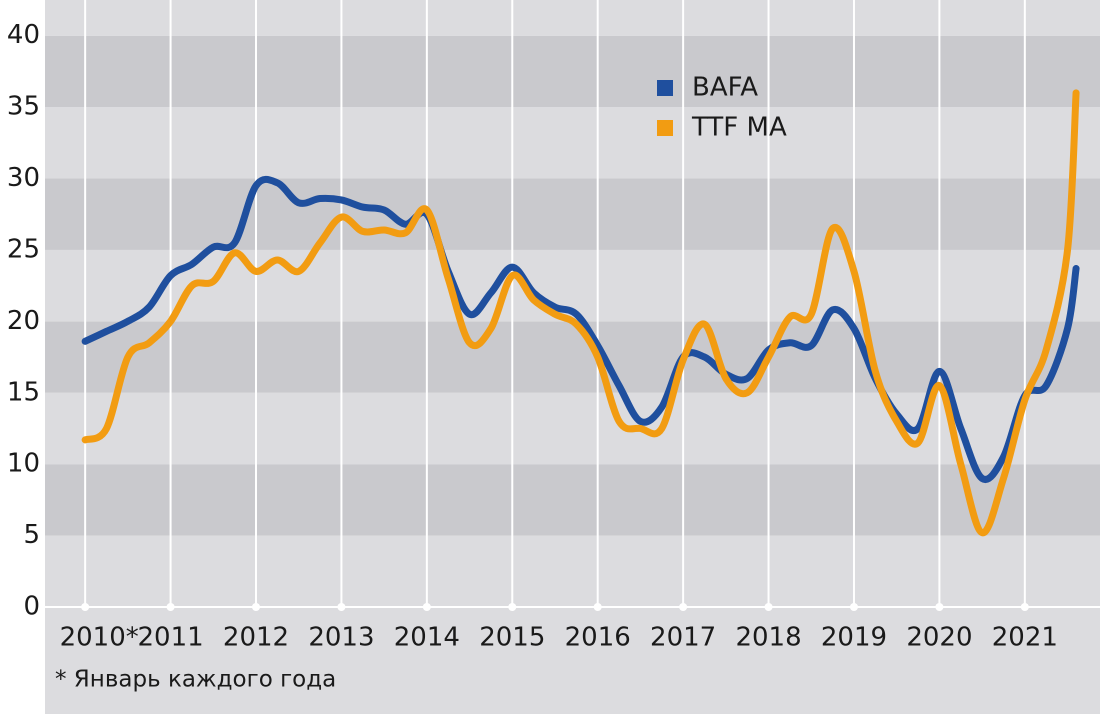  What do you see at coordinates (170, 638) in the screenshot?
I see `x-tick-label: 2011` at bounding box center [170, 638].